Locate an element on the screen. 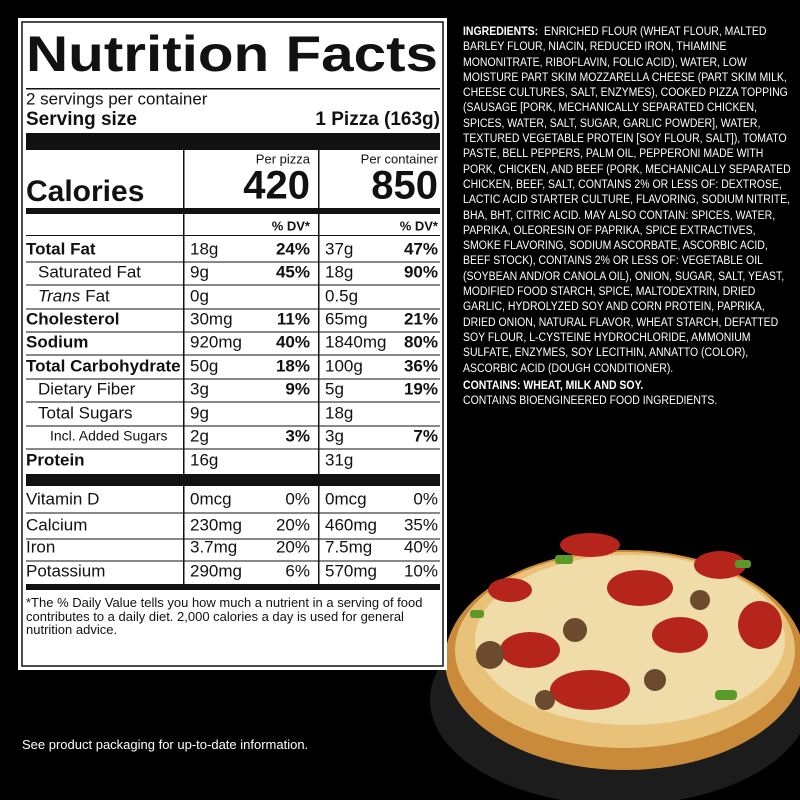  amount: 0mcg is located at coordinates (346, 498).